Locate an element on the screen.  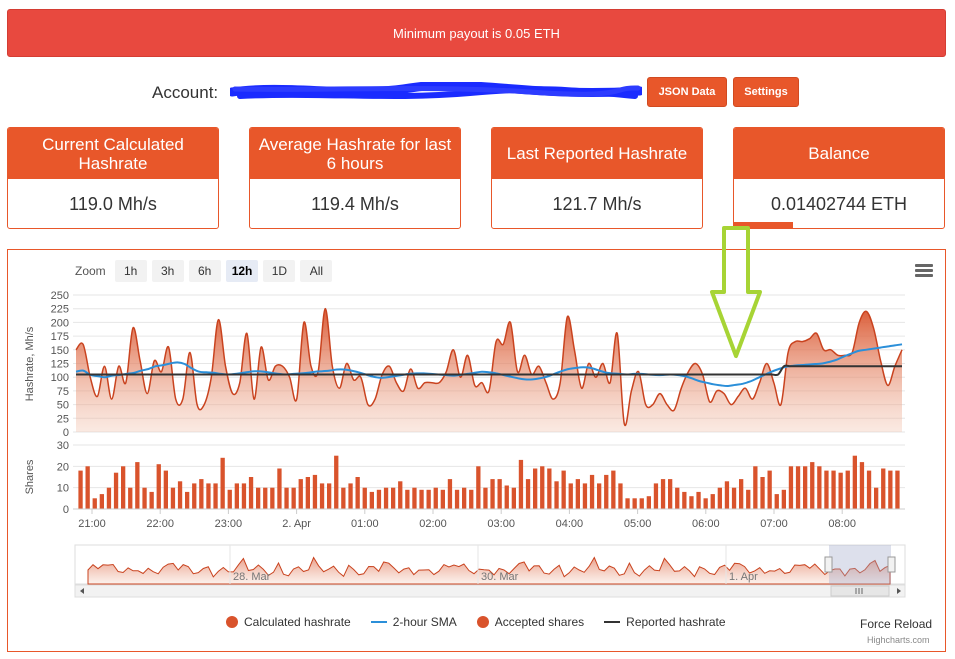
stat-value: 121.7 Mh/s is located at coordinates (597, 203).